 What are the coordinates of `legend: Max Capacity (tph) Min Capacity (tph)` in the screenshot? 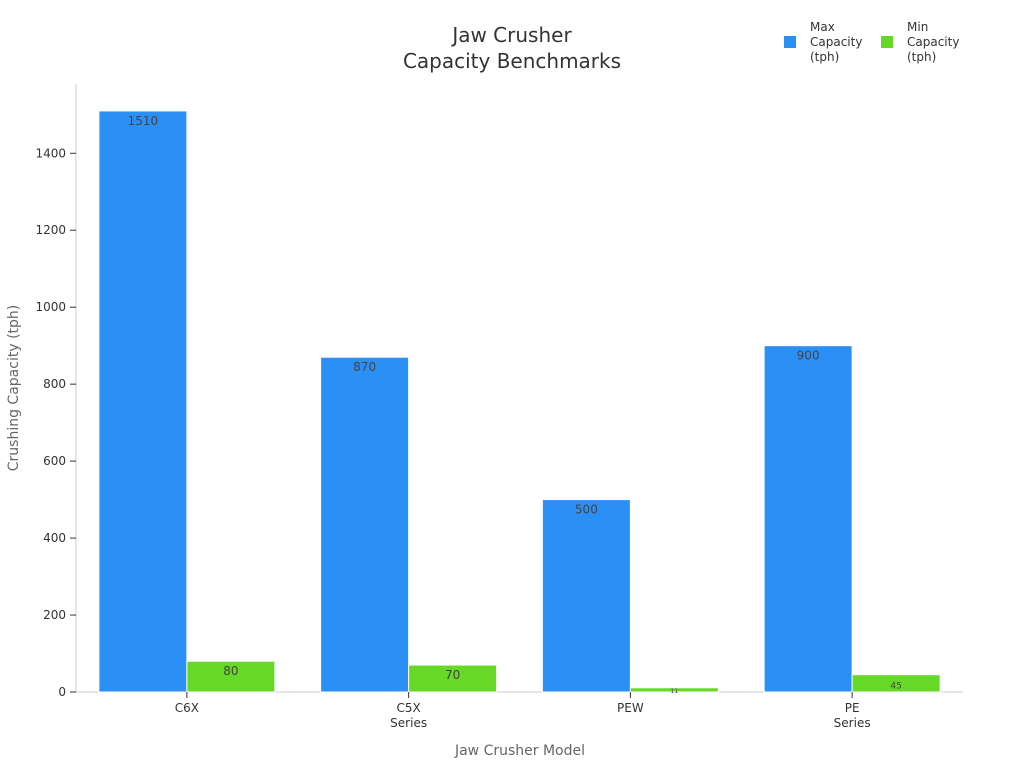 It's located at (871, 42).